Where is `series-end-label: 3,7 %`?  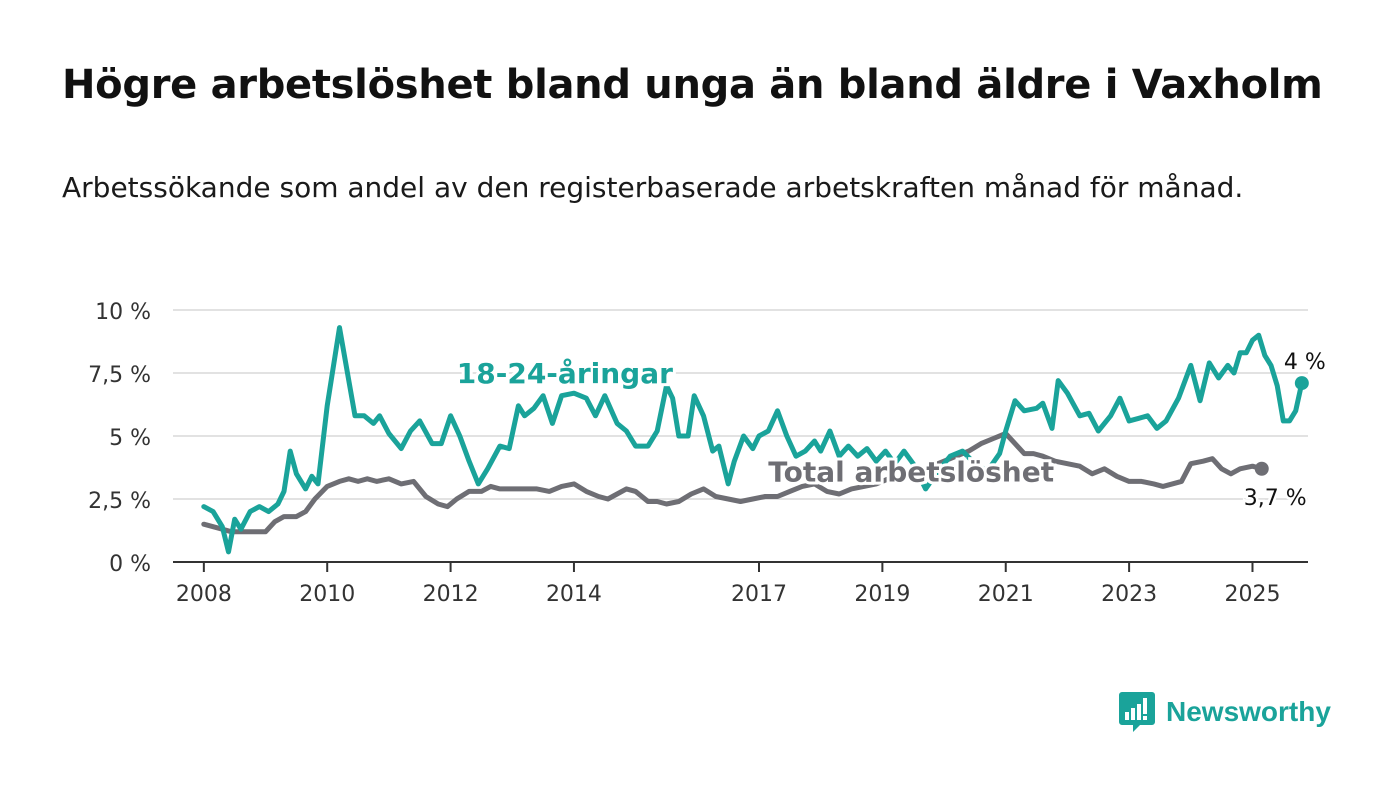 series-end-label: 3,7 % is located at coordinates (1275, 498).